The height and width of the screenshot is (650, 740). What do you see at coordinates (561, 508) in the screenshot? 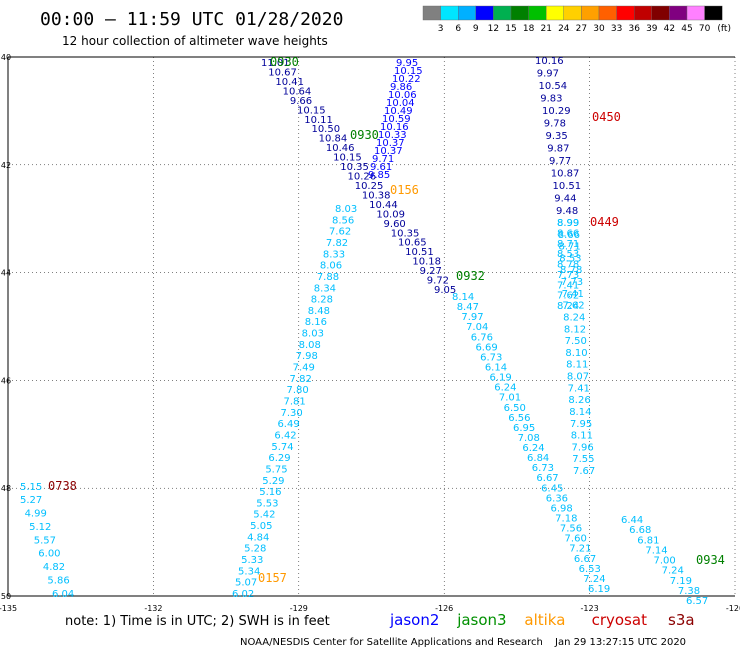
I see `wave-height-label: 6.98` at bounding box center [561, 508].